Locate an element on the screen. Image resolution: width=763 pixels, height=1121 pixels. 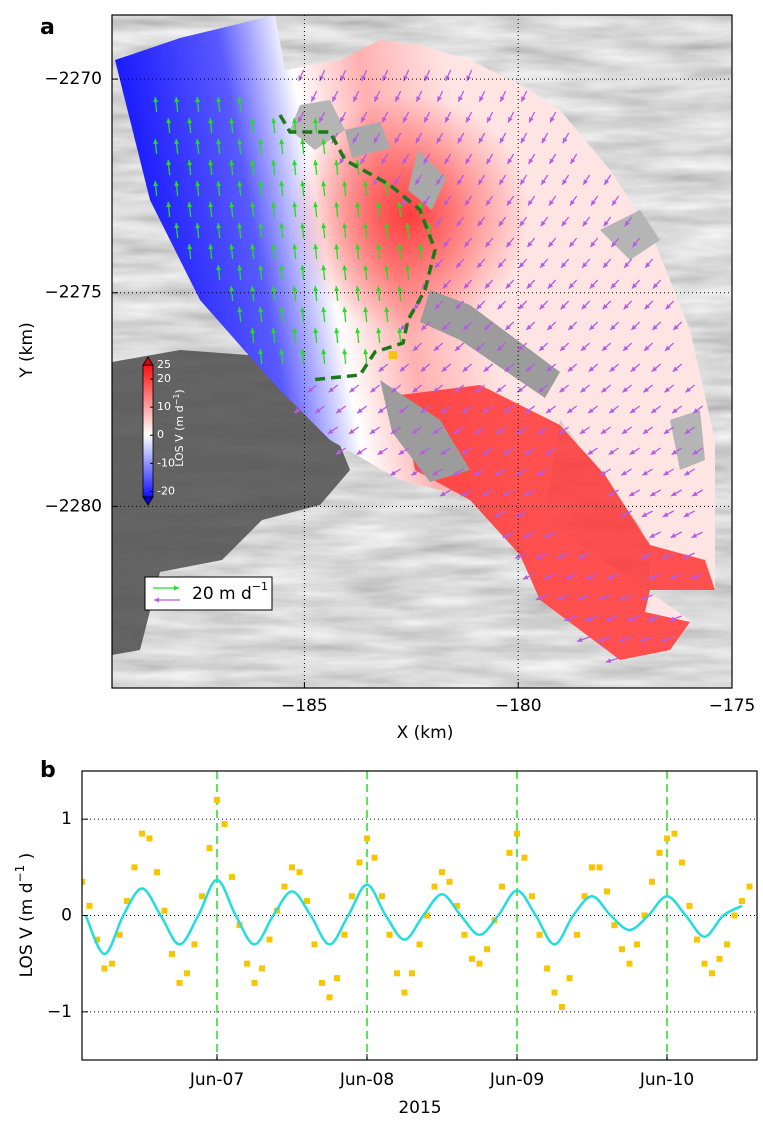
y-axis-label: Y (km) is located at coordinates (27, 350).